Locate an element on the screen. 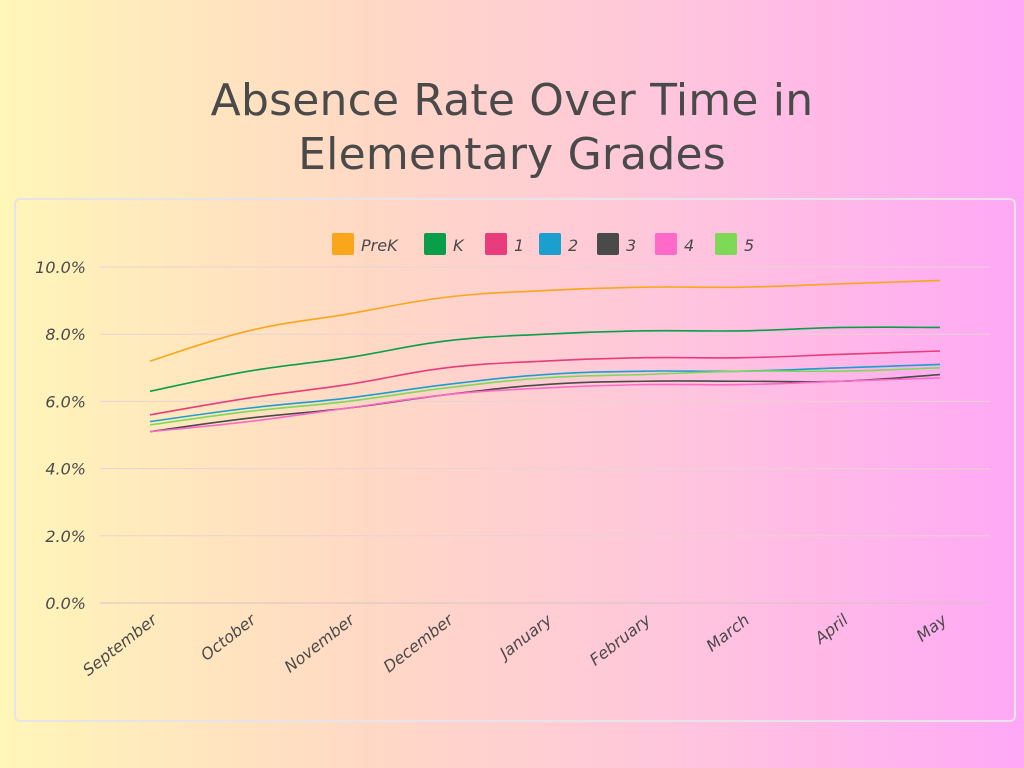 The width and height of the screenshot is (1024, 768). x-tick-label: February is located at coordinates (620, 639).